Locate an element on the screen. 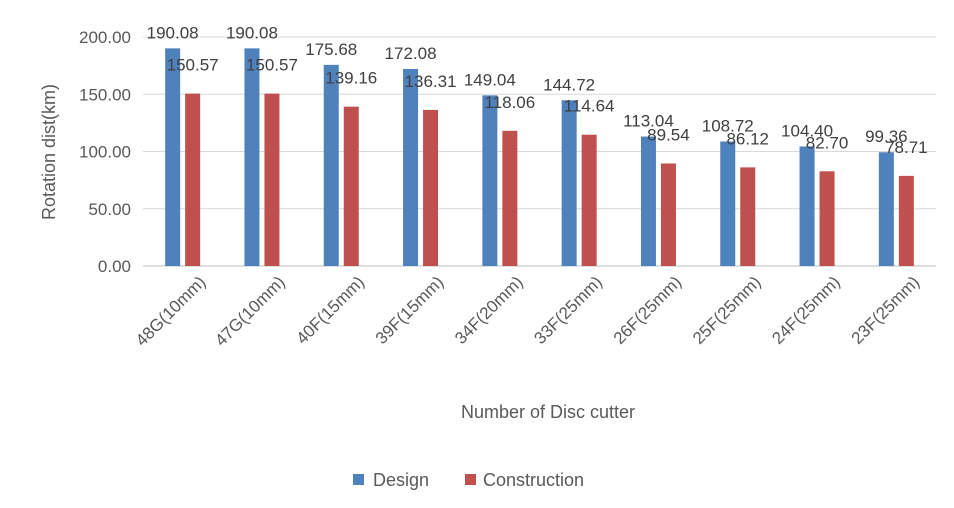  data-label-construction: 89.54 is located at coordinates (668, 134).